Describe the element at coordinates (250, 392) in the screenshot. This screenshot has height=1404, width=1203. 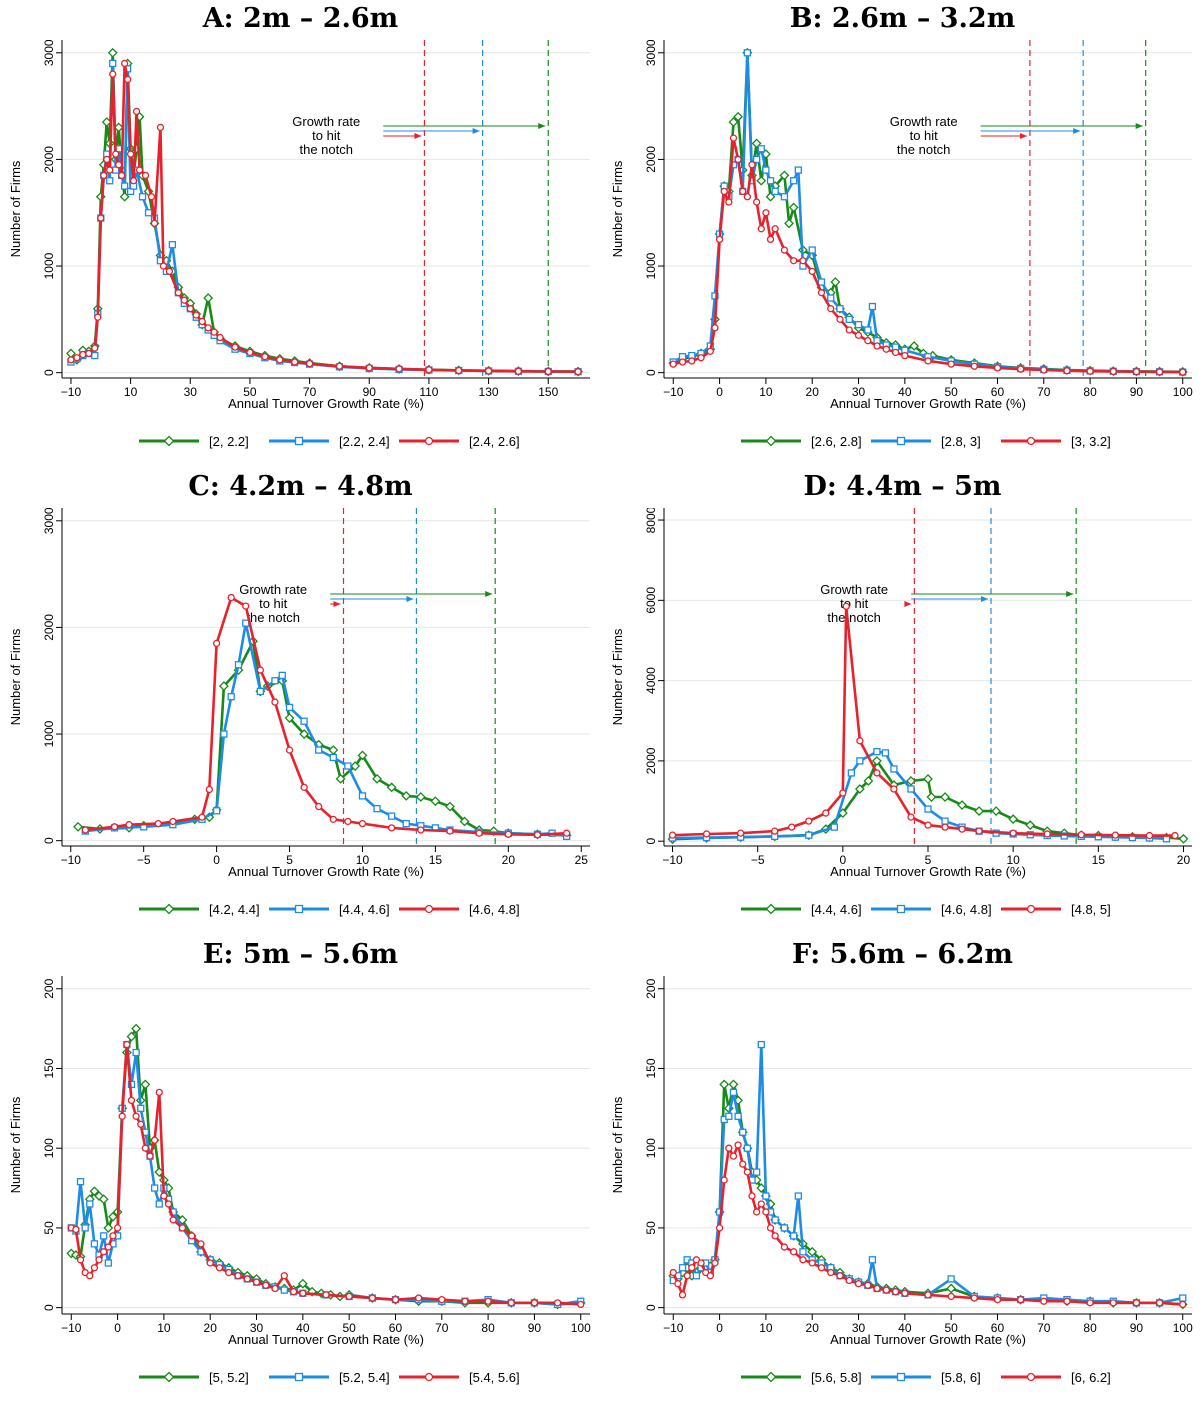
I see `x-tick-label: 50` at that location.